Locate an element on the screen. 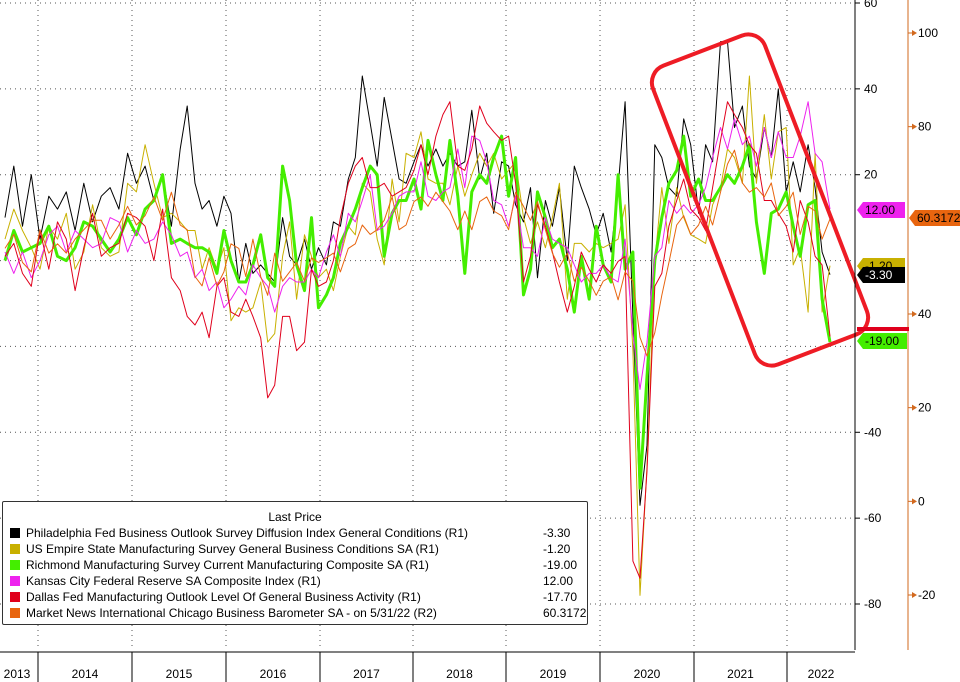 The image size is (960, 682). legend-value: -19.00 is located at coordinates (560, 565).